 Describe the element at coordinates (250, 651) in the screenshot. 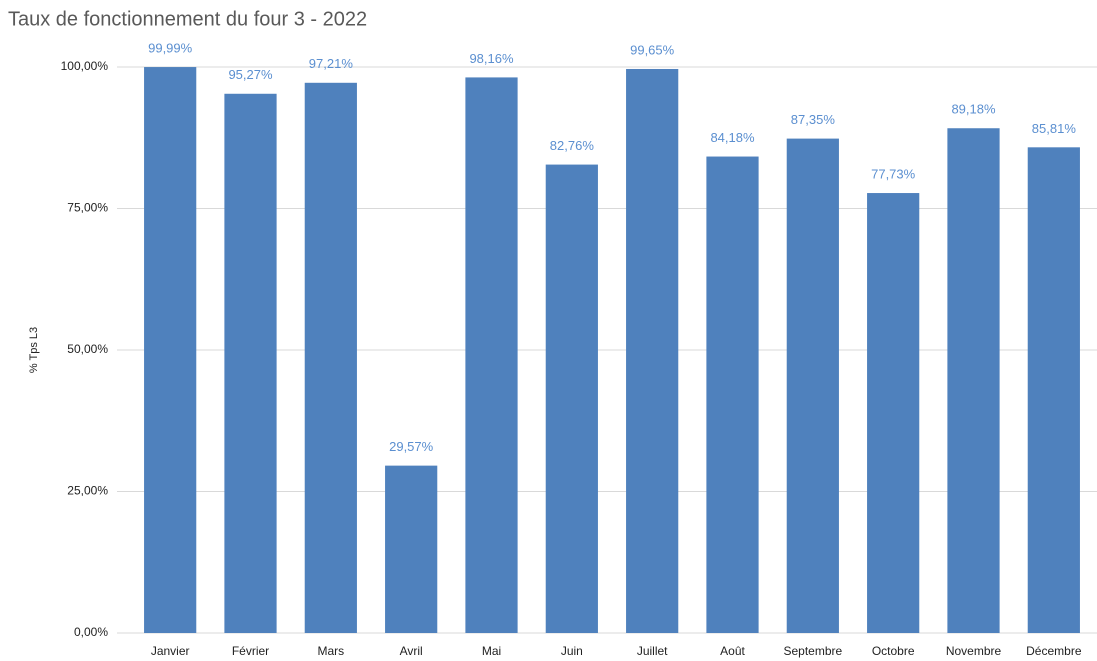

I see `x-tick-label: Février` at that location.